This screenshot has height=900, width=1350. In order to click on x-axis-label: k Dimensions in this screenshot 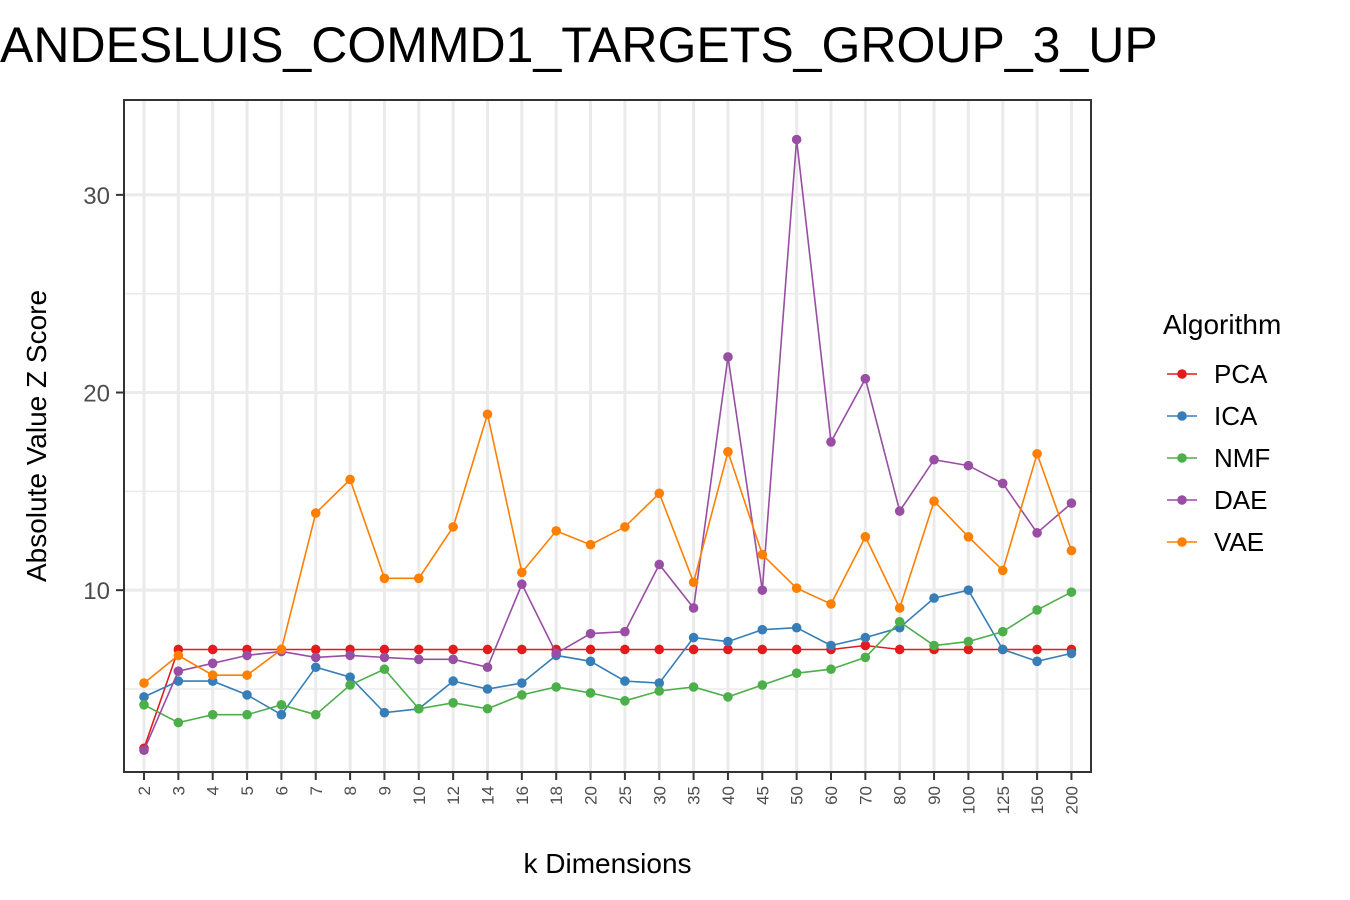, I will do `click(607, 863)`.